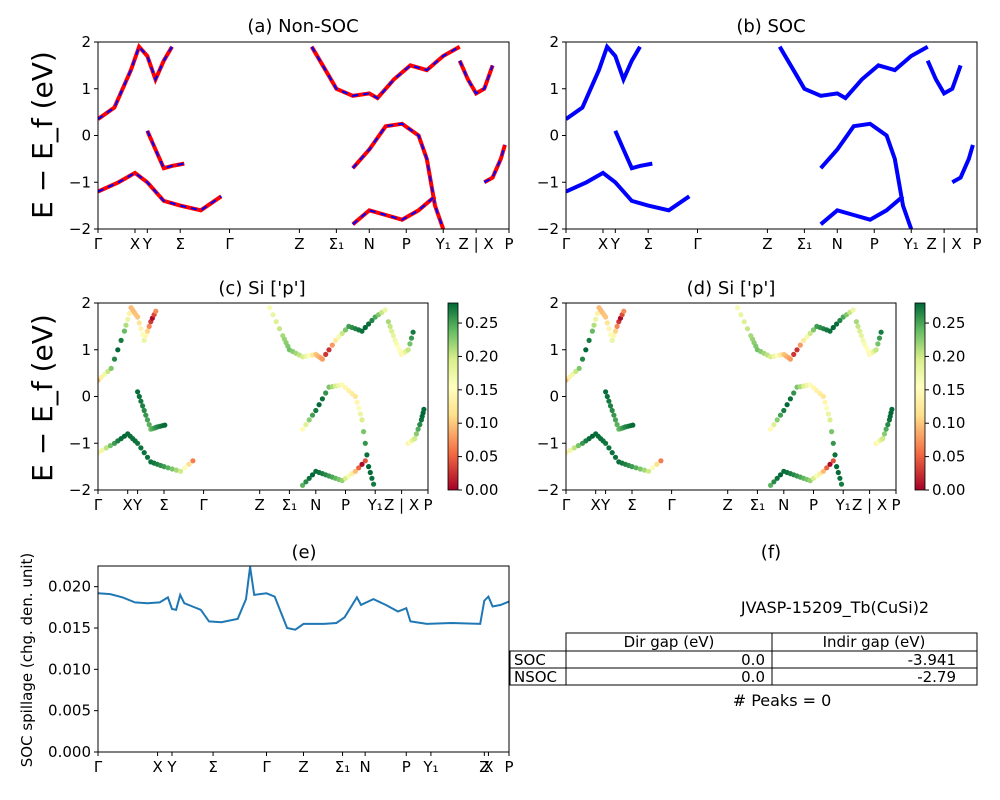 The image size is (1000, 800). I want to click on x-tick-label: Z, so click(299, 244).